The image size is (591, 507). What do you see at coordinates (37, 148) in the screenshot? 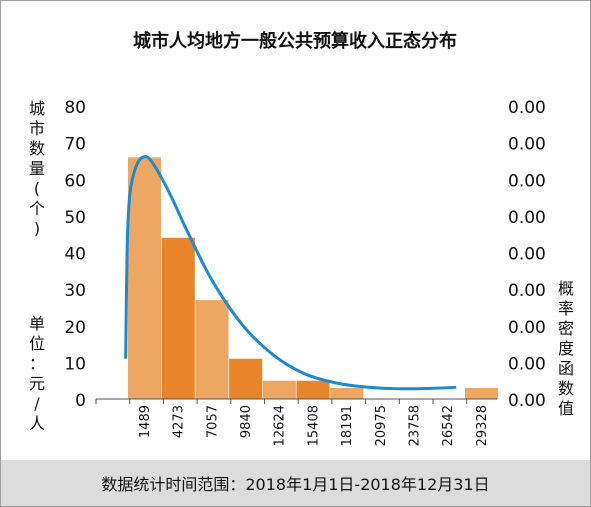
I see `y-left-label-char: 数` at bounding box center [37, 148].